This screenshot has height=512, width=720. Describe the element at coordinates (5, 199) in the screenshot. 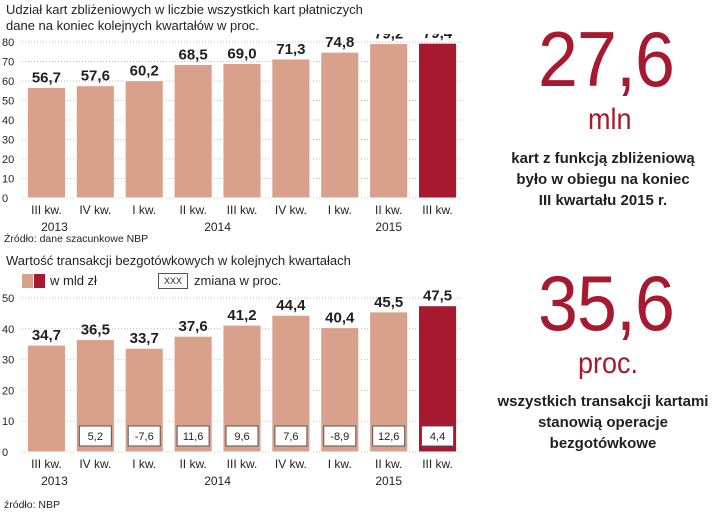

I see `chart1-ytick-label: 0` at that location.